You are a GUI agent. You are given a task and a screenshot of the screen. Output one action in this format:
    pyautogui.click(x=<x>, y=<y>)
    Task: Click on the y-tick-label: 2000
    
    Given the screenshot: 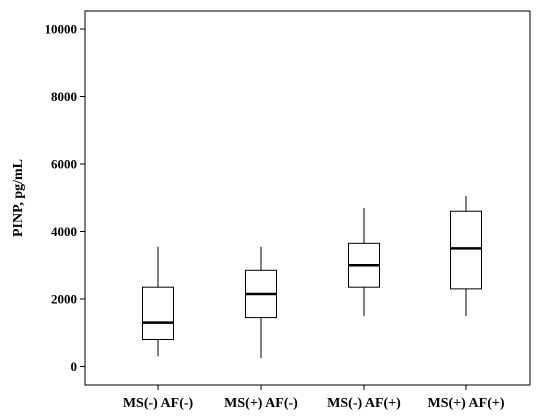 What is the action you would take?
    pyautogui.click(x=64, y=299)
    